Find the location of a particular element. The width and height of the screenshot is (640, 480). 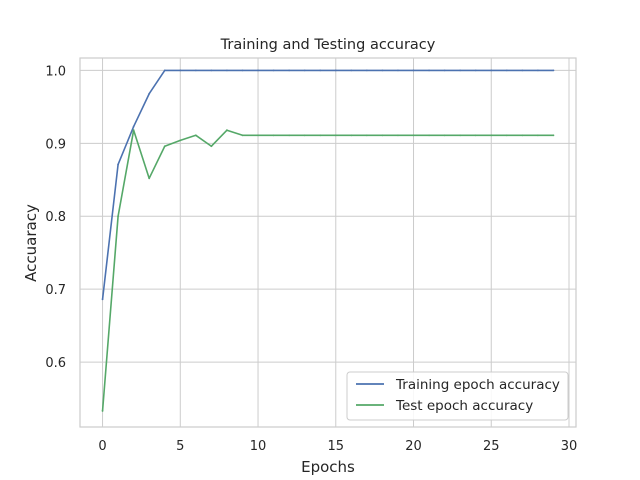

y-tick-label: 0.8 is located at coordinates (55, 217).